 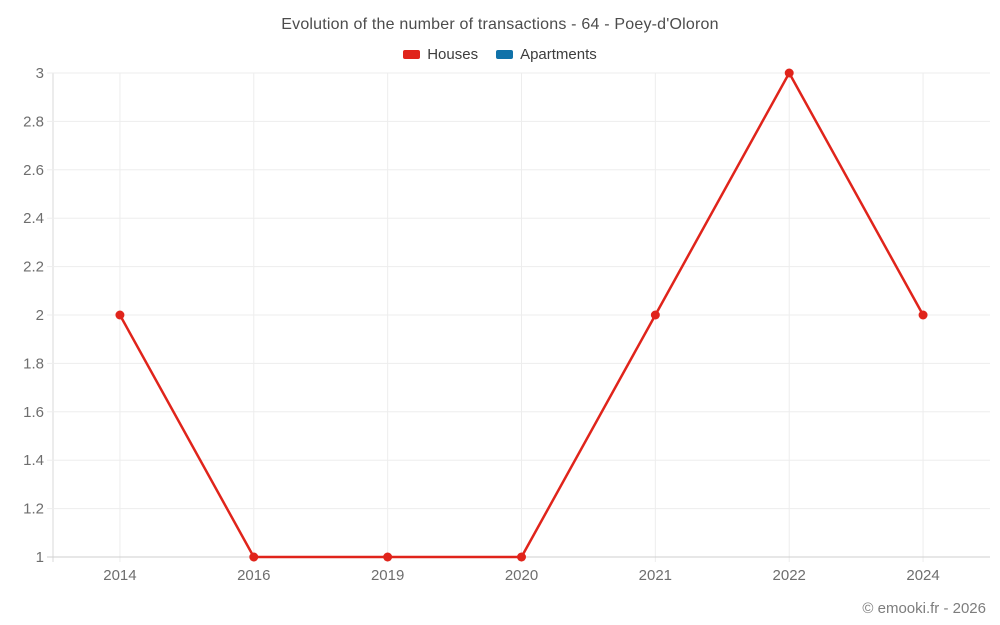 I want to click on y-tick-label: 2.2, so click(x=33, y=267).